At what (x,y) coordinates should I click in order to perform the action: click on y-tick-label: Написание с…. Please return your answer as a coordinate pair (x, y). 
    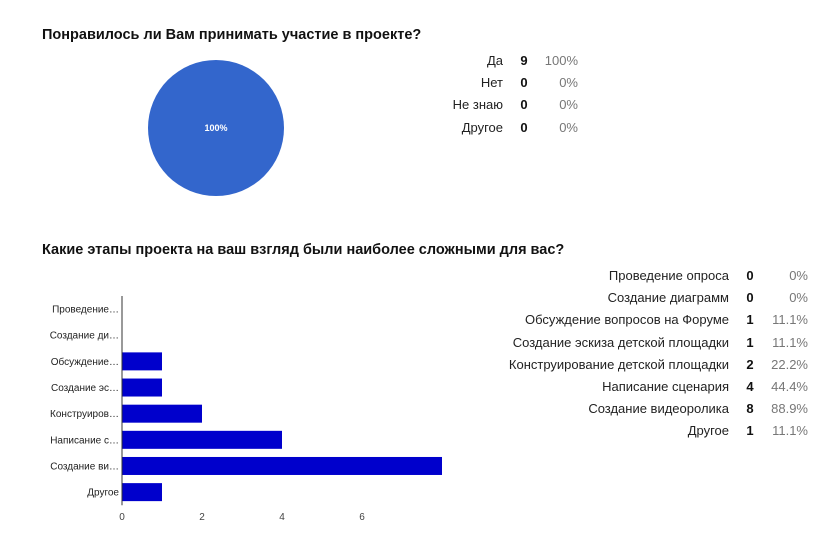
    Looking at the image, I should click on (84, 440).